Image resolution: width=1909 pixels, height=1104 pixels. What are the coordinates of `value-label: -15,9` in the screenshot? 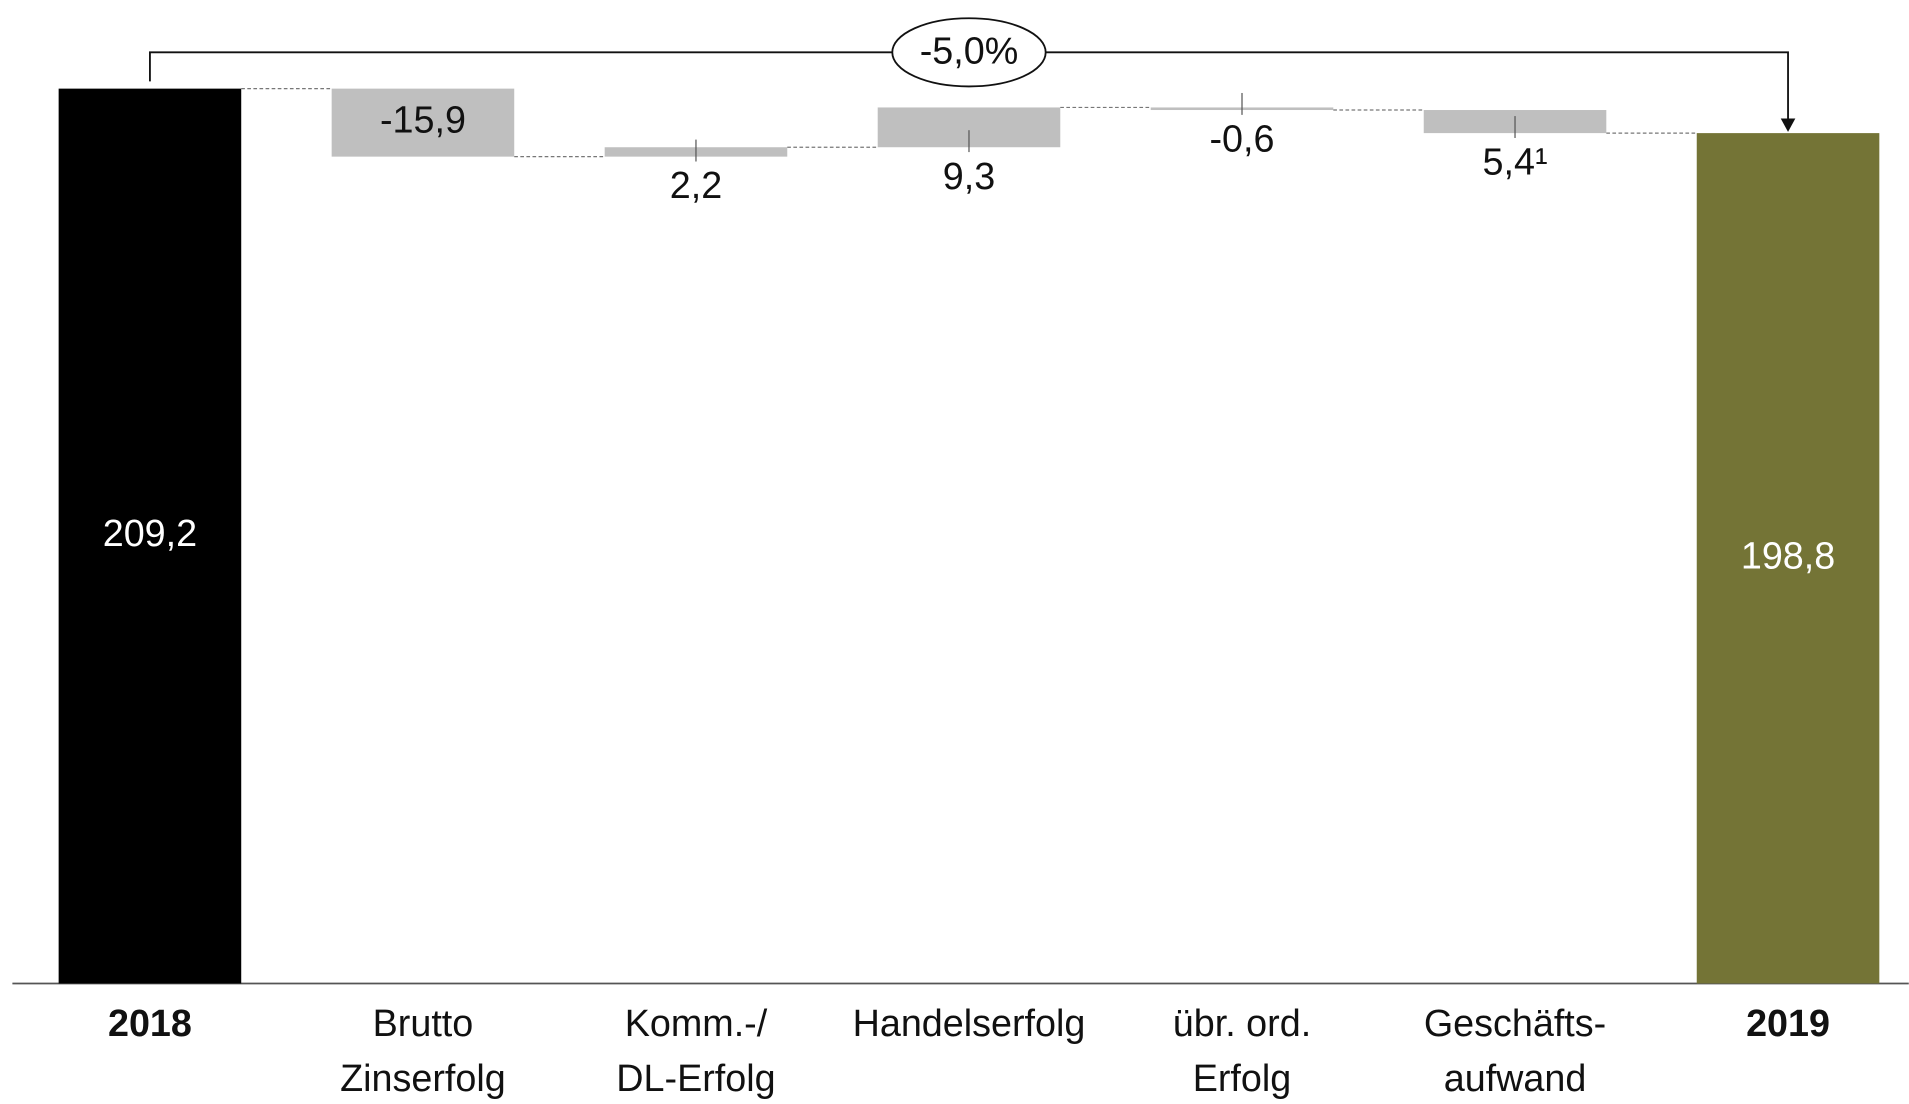 It's located at (423, 120).